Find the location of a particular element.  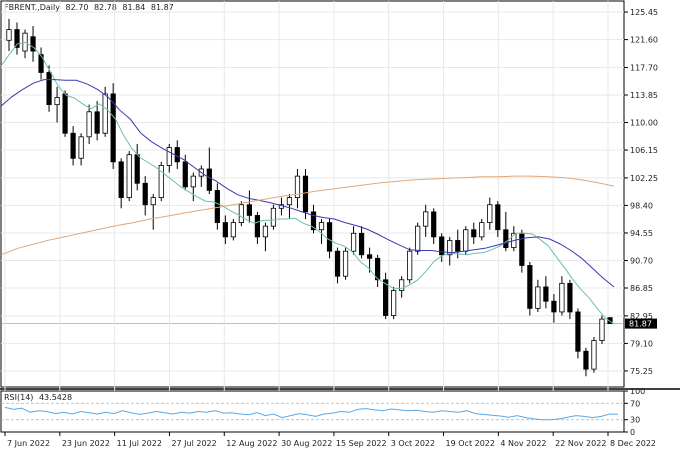

x-tick-label: 23 Jun 2022 is located at coordinates (86, 443).